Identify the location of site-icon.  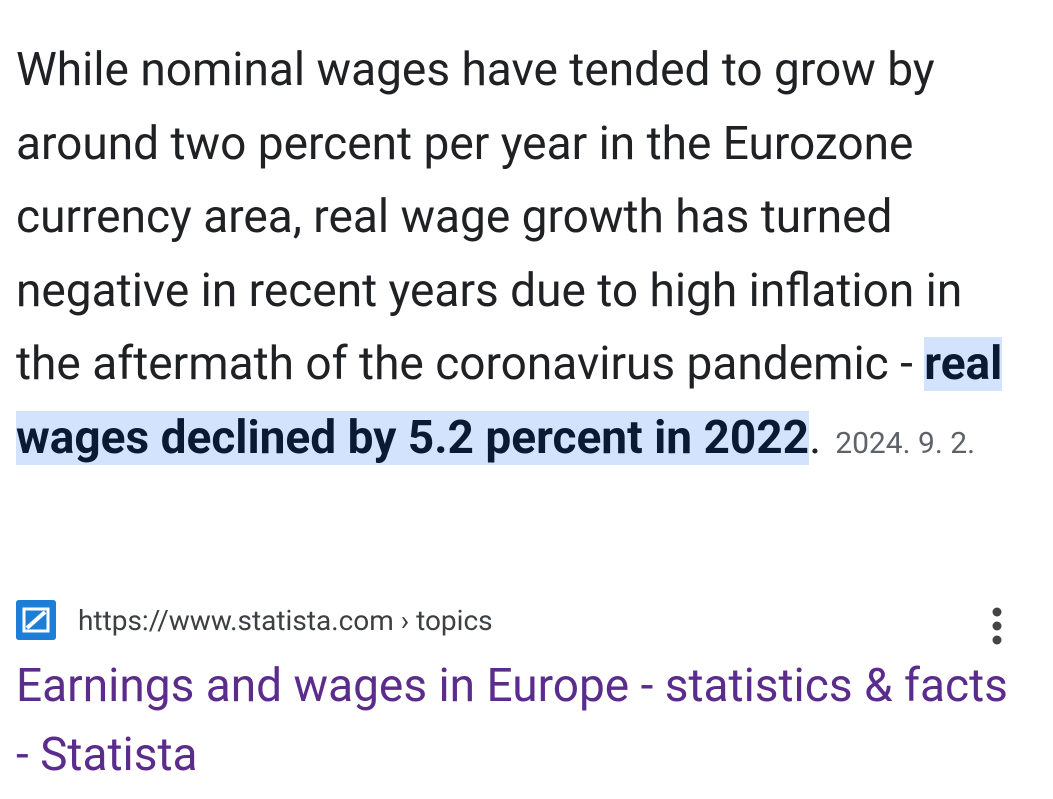
(36, 620).